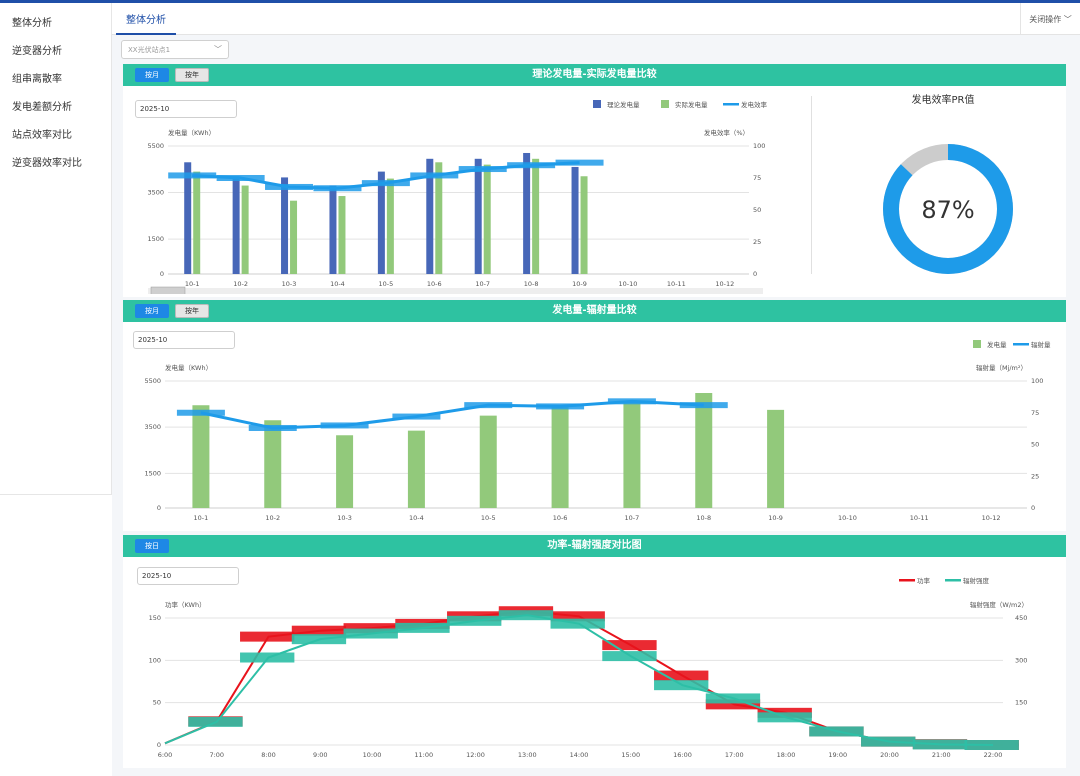 This screenshot has height=776, width=1080. I want to click on top-accent-bar, so click(540, 1).